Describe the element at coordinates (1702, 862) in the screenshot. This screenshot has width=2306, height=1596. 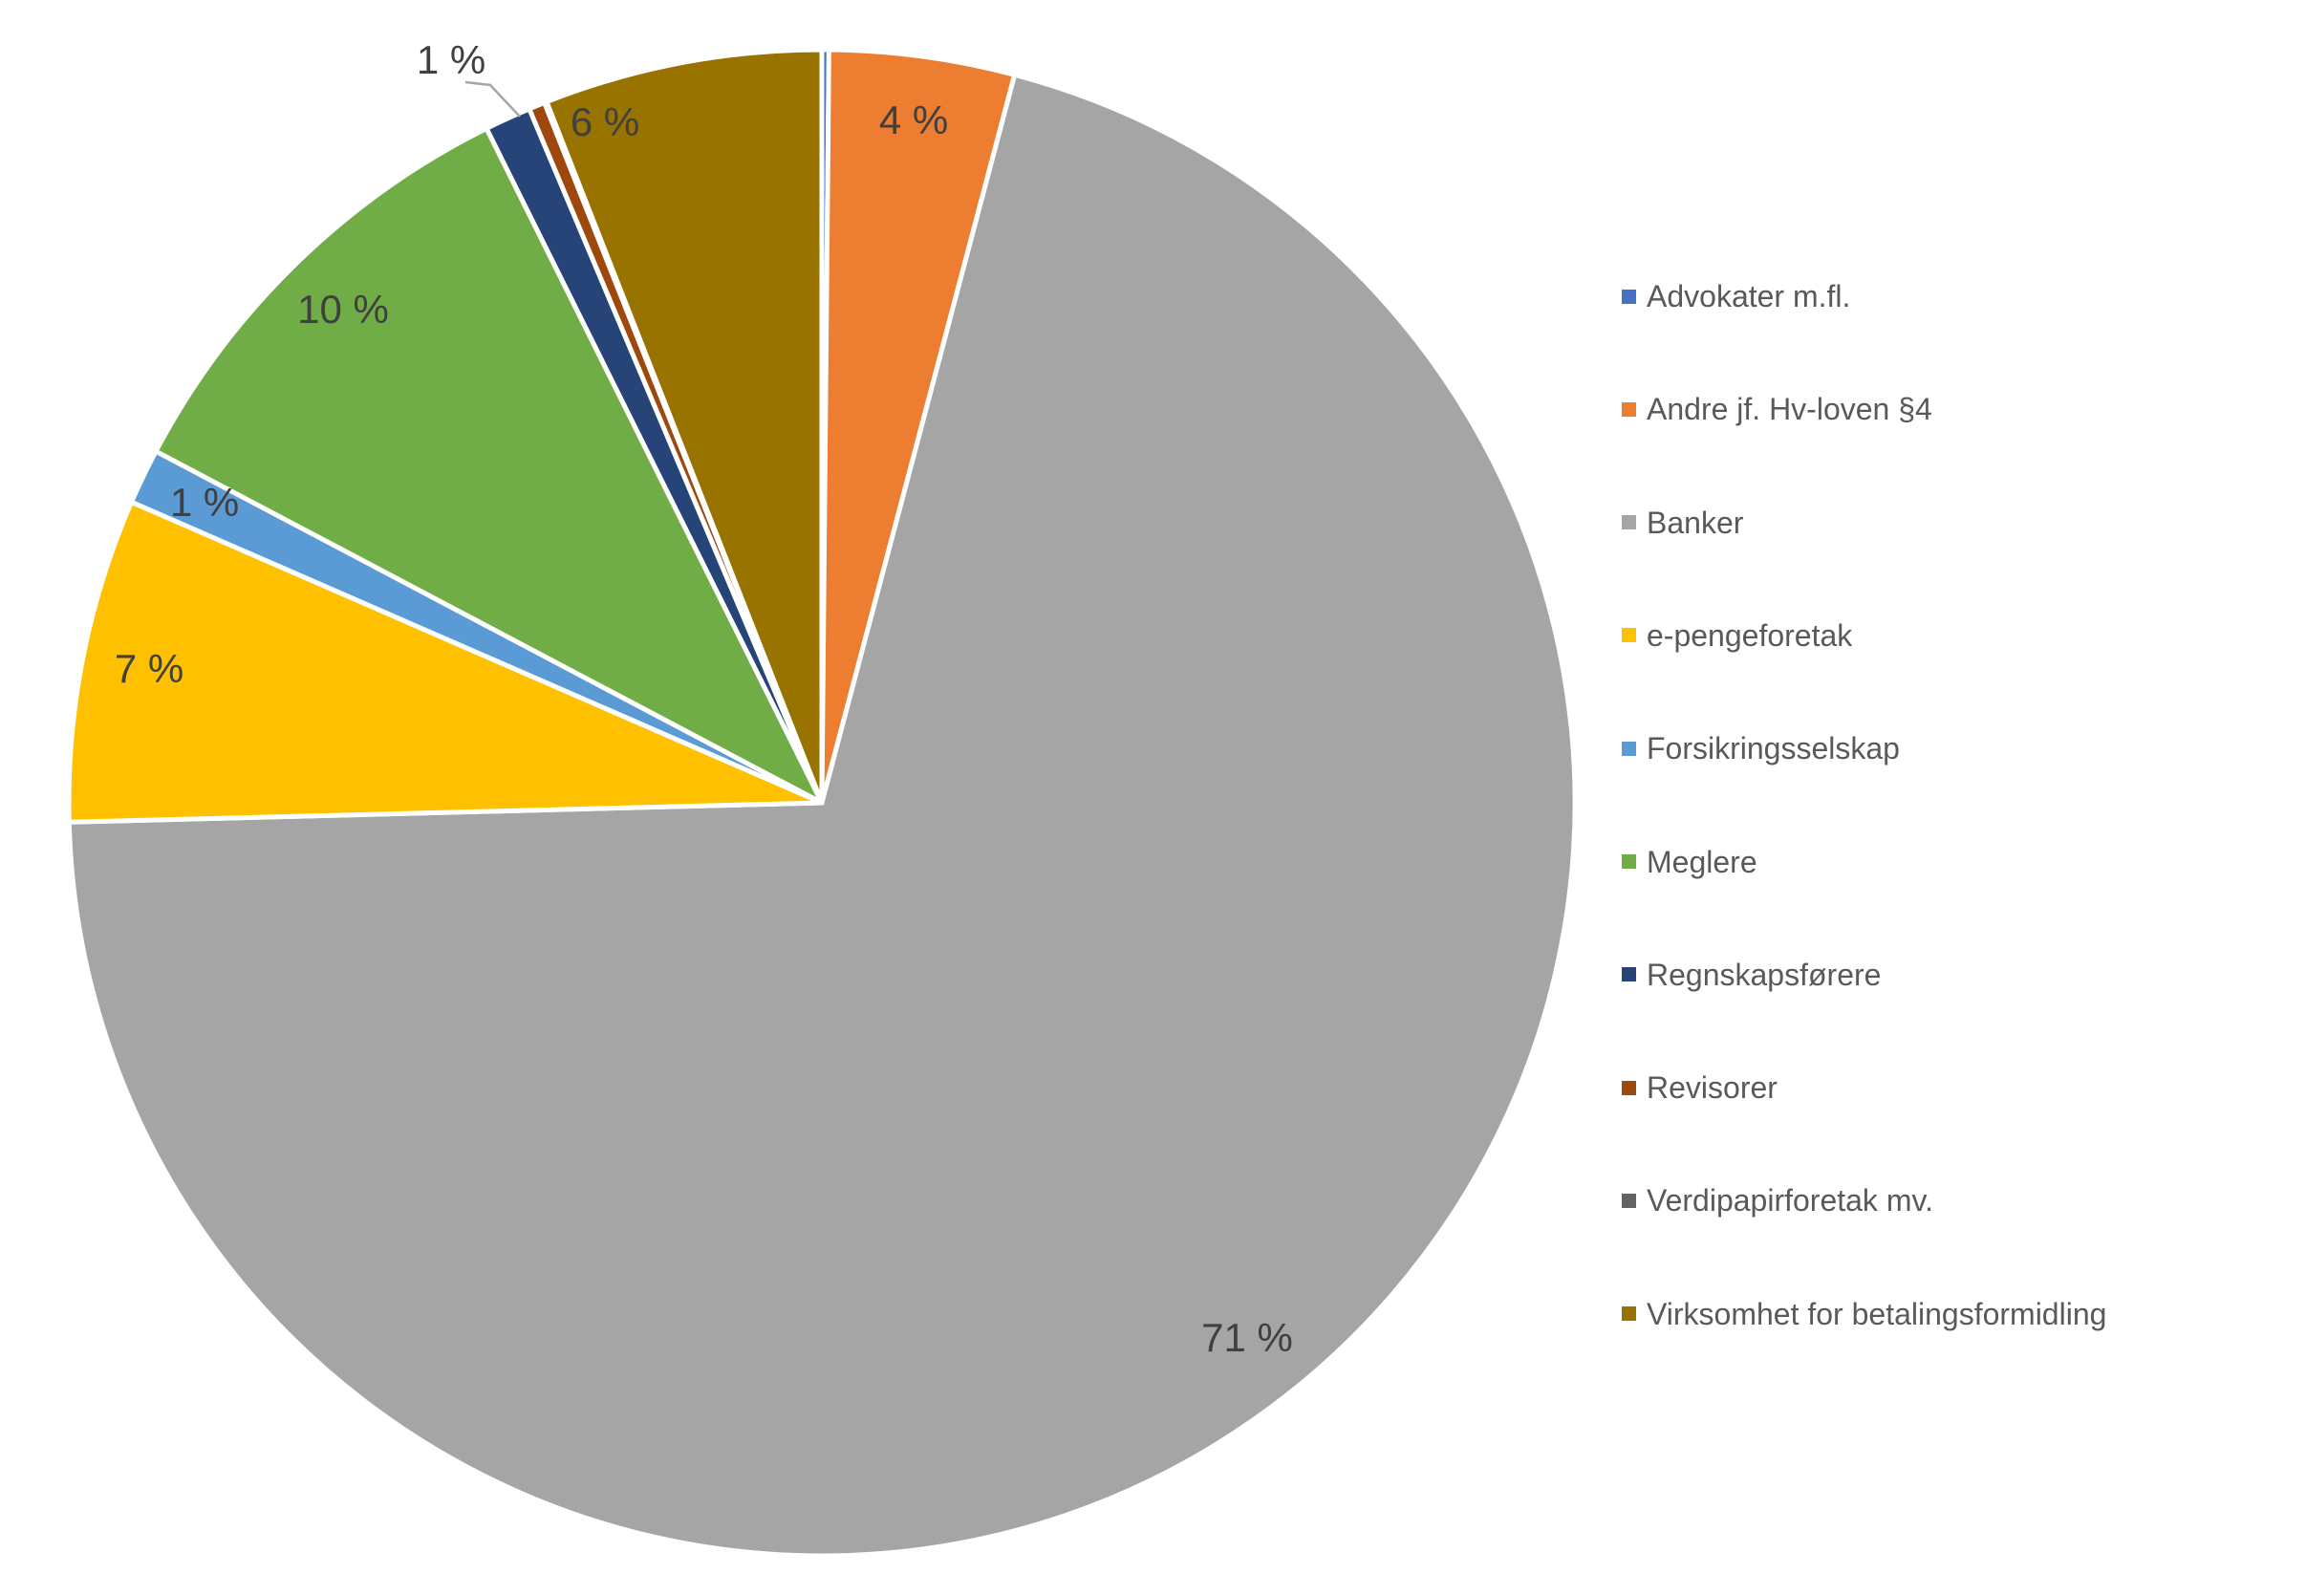
I see `legend-label: Meglere` at that location.